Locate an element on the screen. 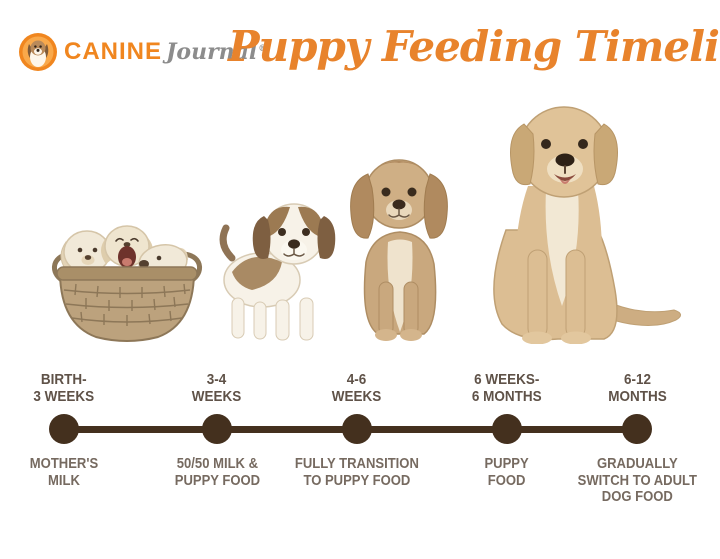 This screenshot has height=559, width=720. food-label: GRADUALLY SWITCH TO ADULT DOG FOOD is located at coordinates (637, 481).